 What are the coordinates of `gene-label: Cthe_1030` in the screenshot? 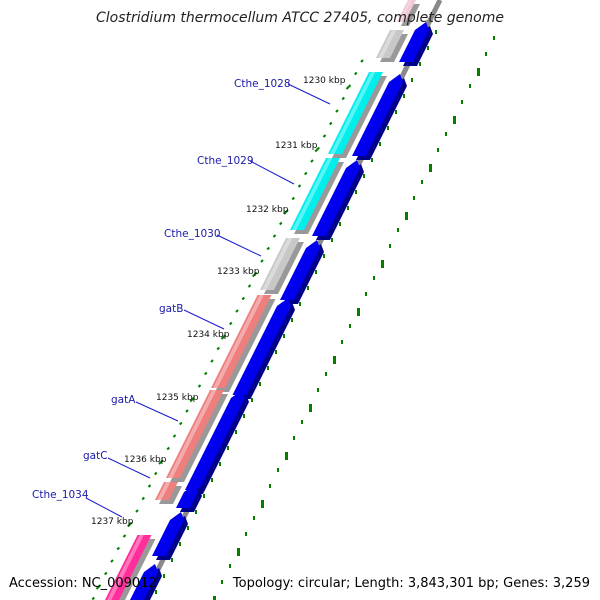 It's located at (192, 234).